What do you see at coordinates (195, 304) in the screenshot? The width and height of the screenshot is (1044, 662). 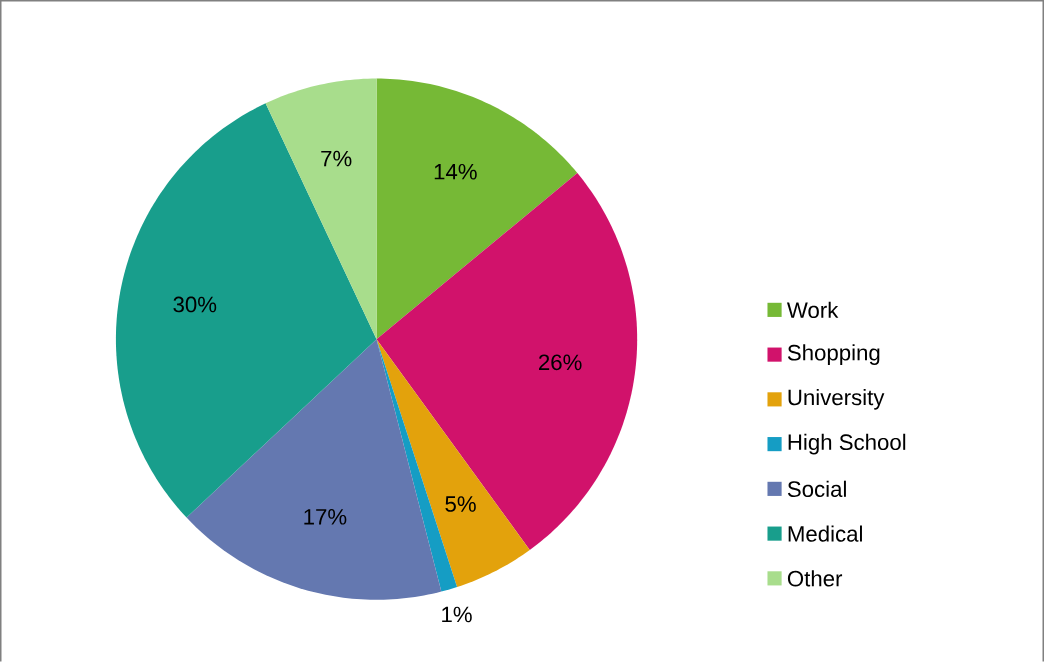 I see `data-label: 30%` at bounding box center [195, 304].